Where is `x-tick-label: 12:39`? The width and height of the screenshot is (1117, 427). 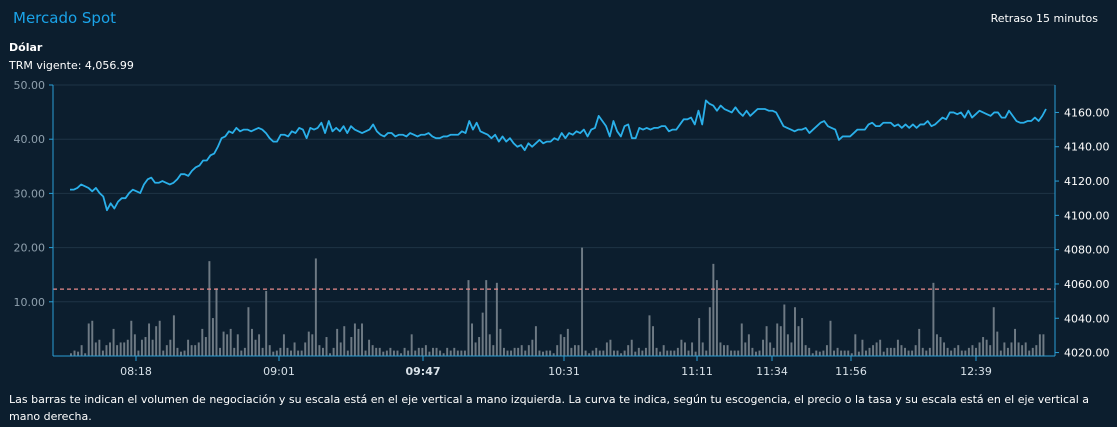
x-tick-label: 12:39 is located at coordinates (976, 371).